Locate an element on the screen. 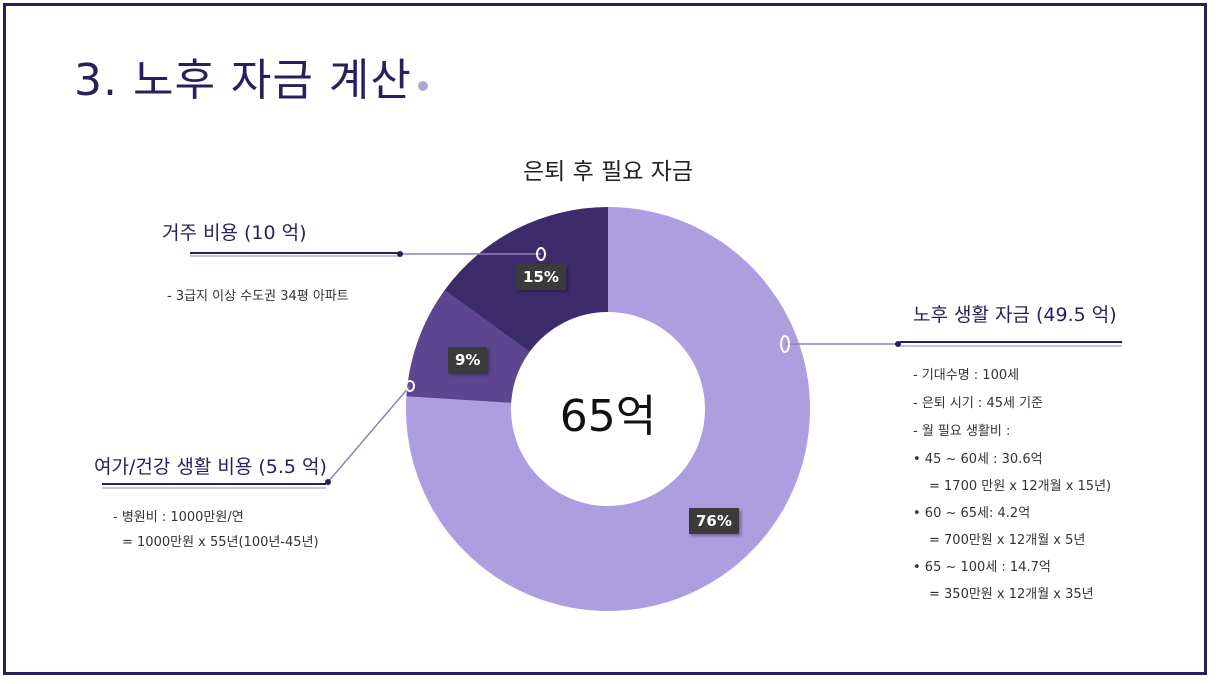 The width and height of the screenshot is (1216, 684). callout-leisure-line: = 1000만원 x 55년(100년-45년) is located at coordinates (220, 542).